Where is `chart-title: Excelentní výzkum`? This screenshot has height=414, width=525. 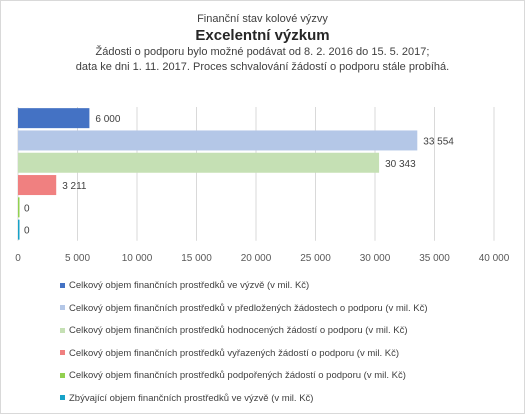 chart-title: Excelentní výzkum is located at coordinates (262, 35).